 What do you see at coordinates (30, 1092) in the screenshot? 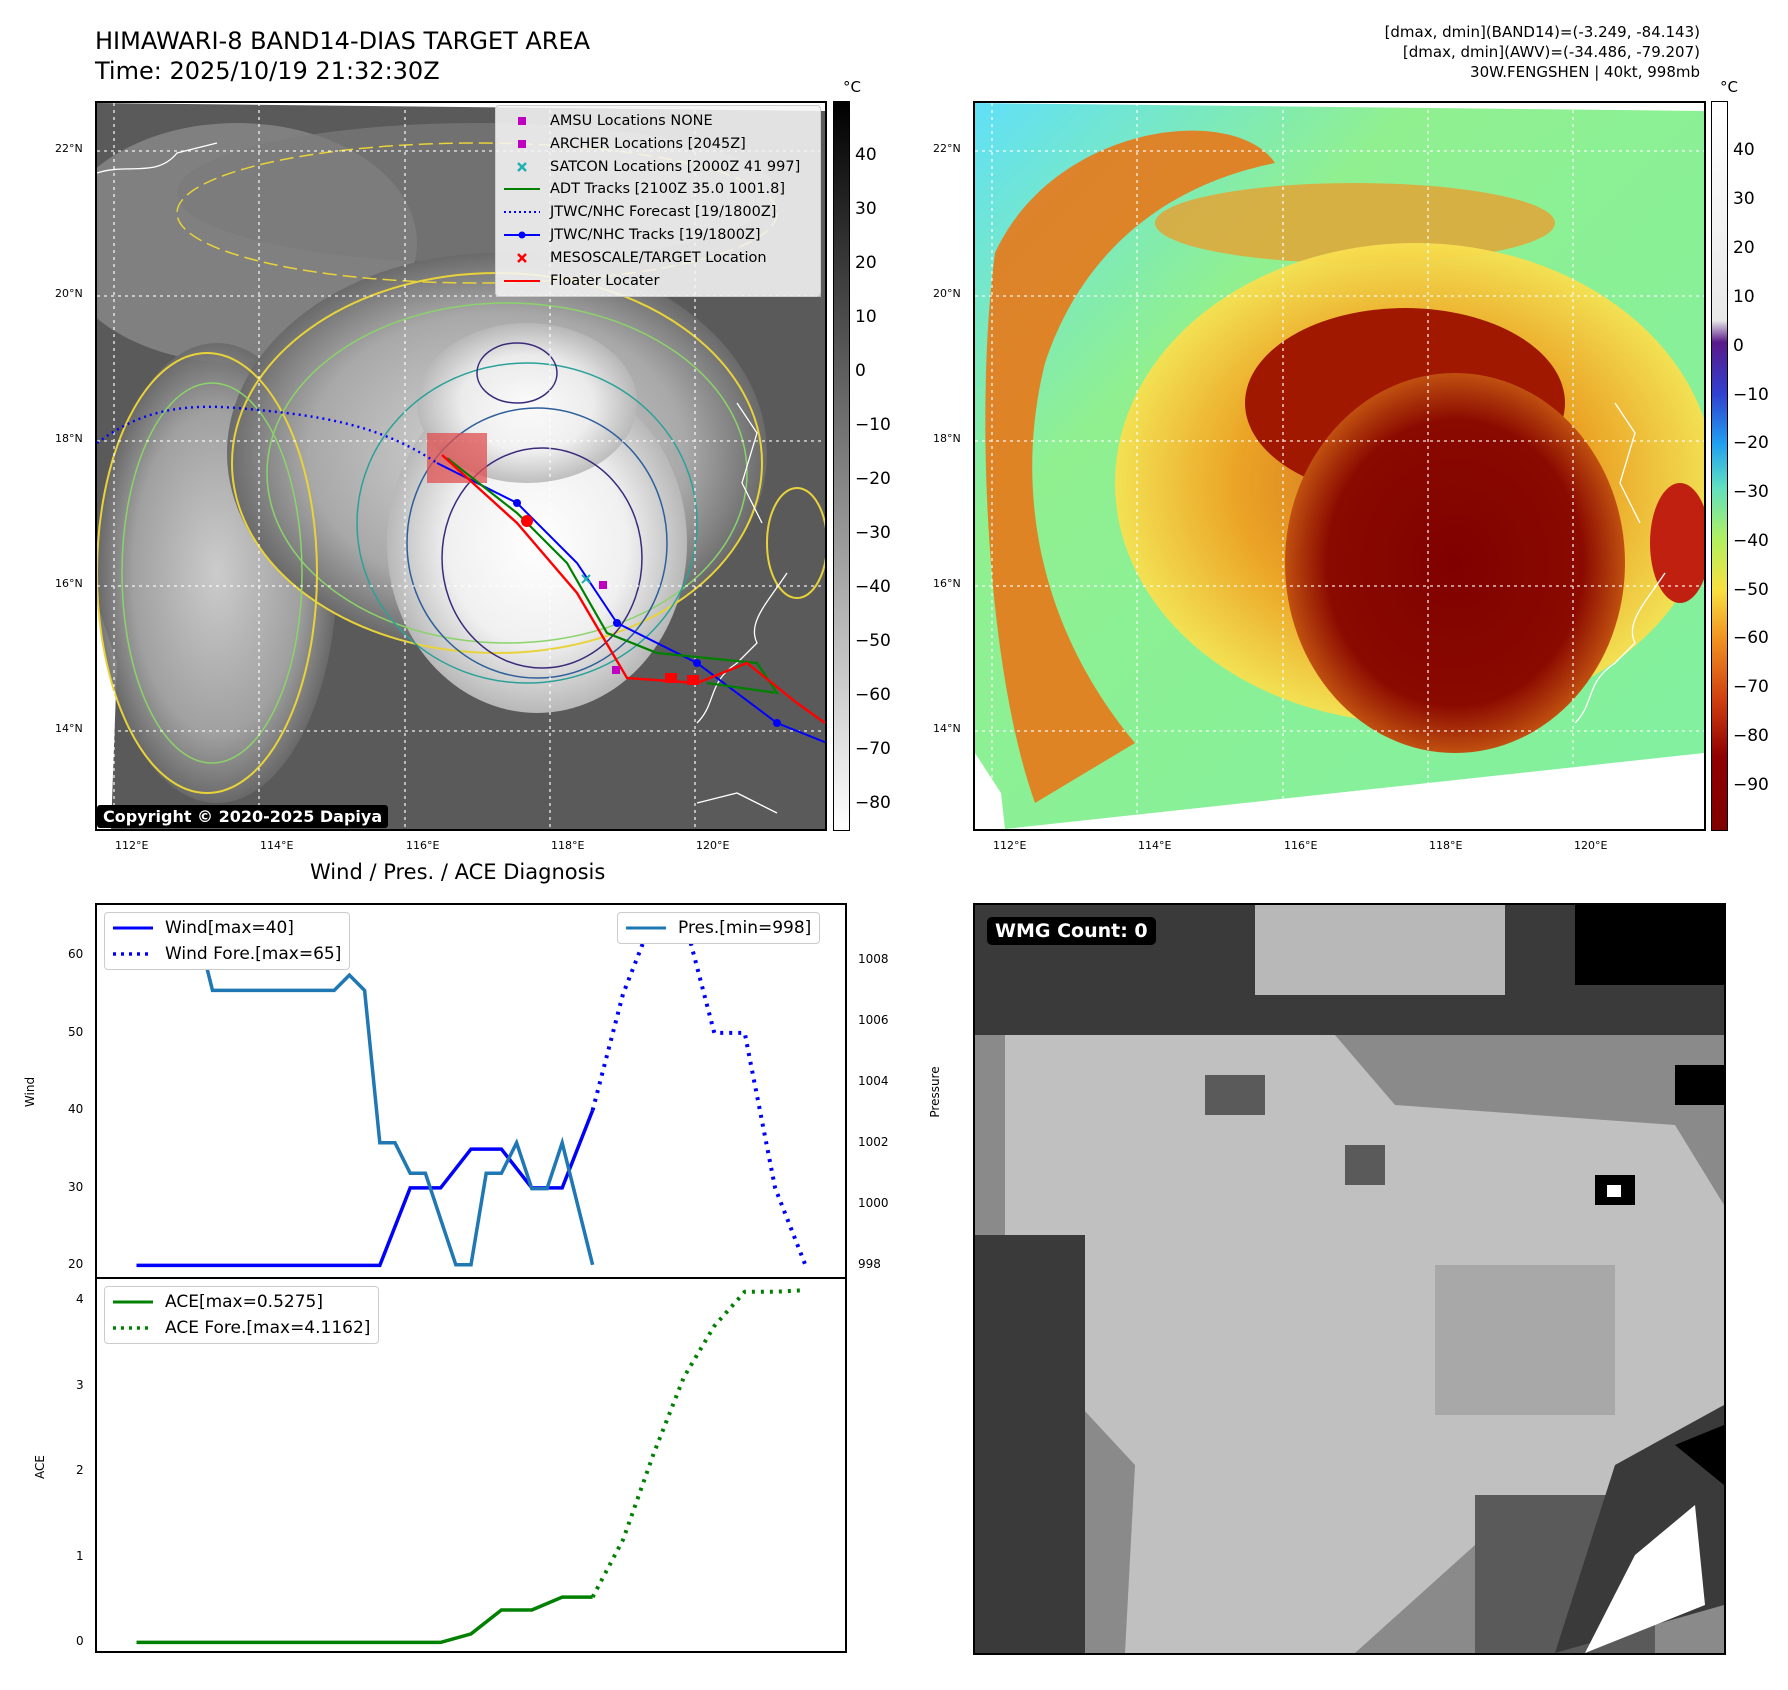
I see `wind-ylabel: Wind` at bounding box center [30, 1092].